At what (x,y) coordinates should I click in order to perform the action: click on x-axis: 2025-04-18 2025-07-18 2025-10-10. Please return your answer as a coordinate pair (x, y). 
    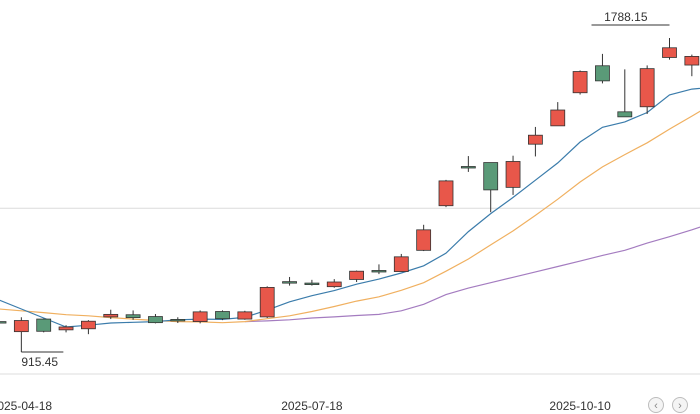
    Looking at the image, I should click on (305, 406).